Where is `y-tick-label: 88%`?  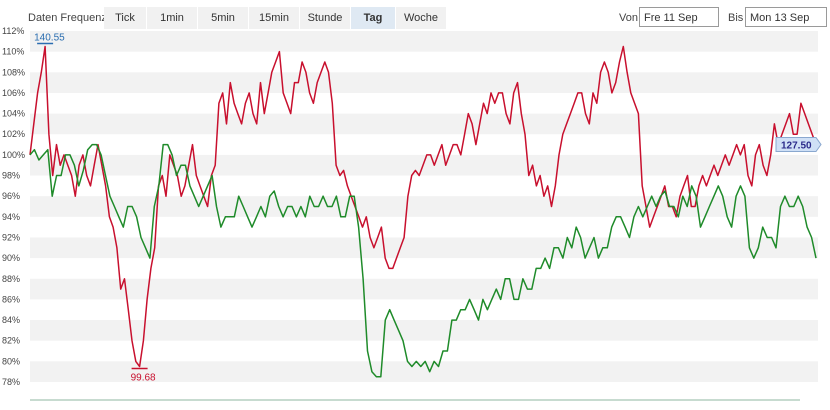 y-tick-label: 88% is located at coordinates (11, 279).